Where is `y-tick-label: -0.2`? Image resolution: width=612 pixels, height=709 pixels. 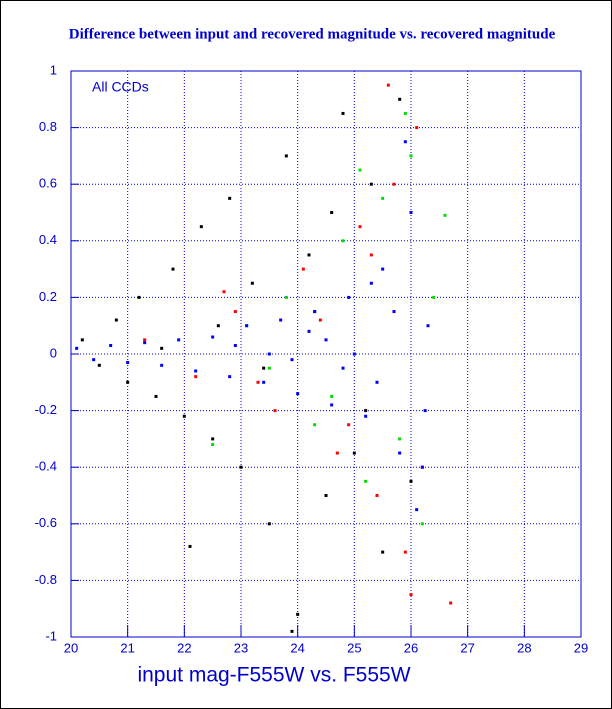
y-tick-label: -0.2 is located at coordinates (46, 409).